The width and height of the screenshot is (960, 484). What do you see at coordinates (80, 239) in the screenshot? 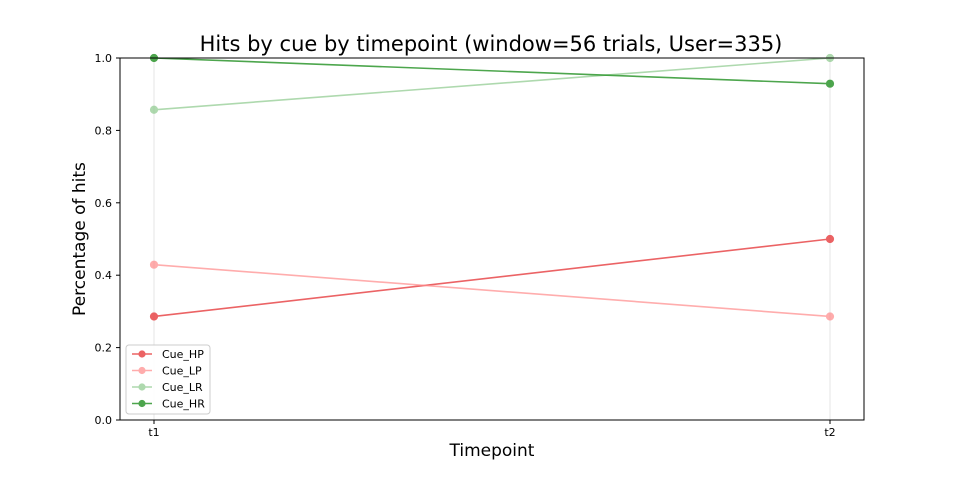
I see `y-axis-label: Percentage of hits` at bounding box center [80, 239].